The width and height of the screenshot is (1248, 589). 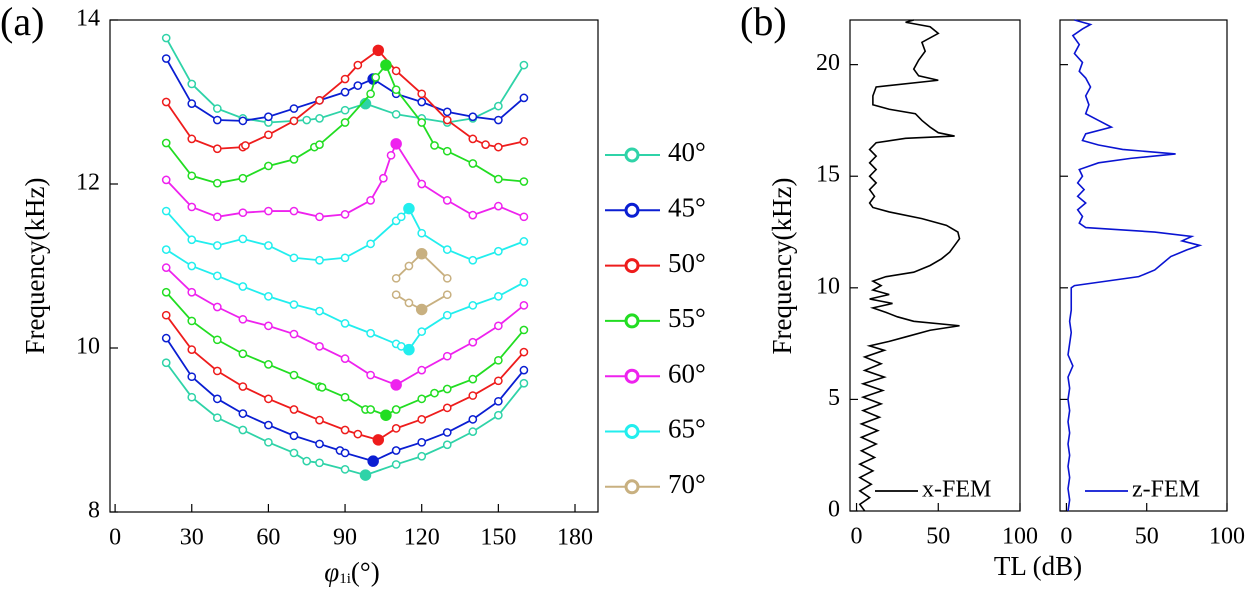 I want to click on legend-label: 55°, so click(x=687, y=318).